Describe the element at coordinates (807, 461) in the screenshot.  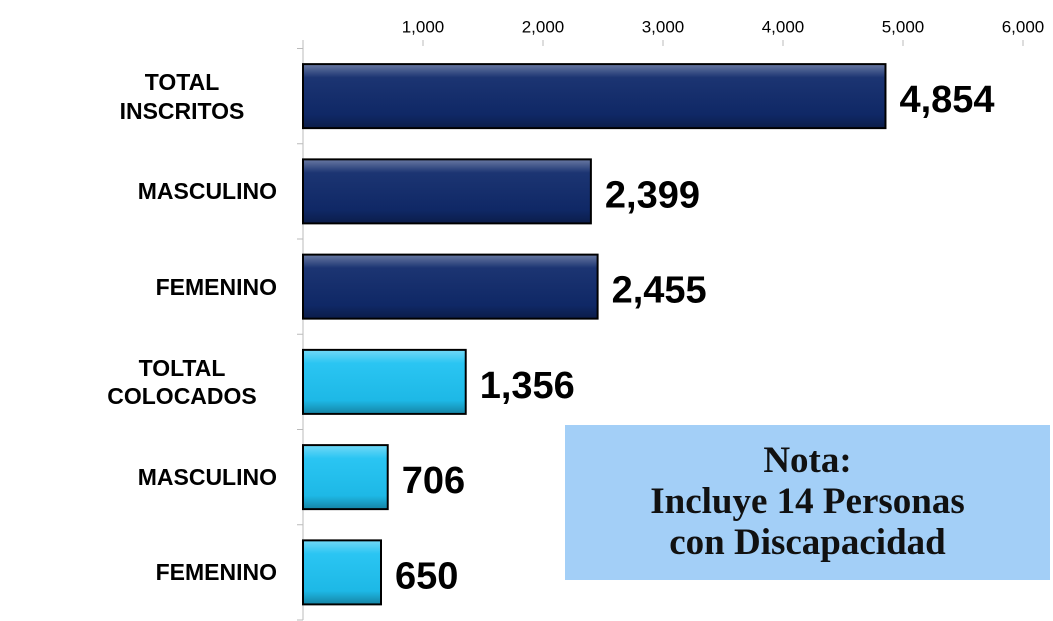
I see `note-line: Nota:` at that location.